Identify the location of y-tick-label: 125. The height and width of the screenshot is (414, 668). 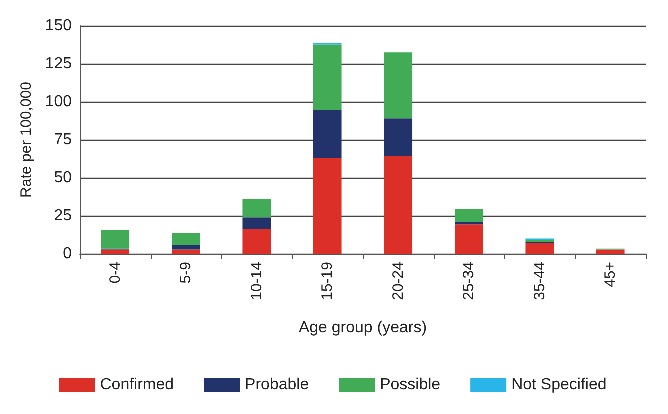
(58, 64).